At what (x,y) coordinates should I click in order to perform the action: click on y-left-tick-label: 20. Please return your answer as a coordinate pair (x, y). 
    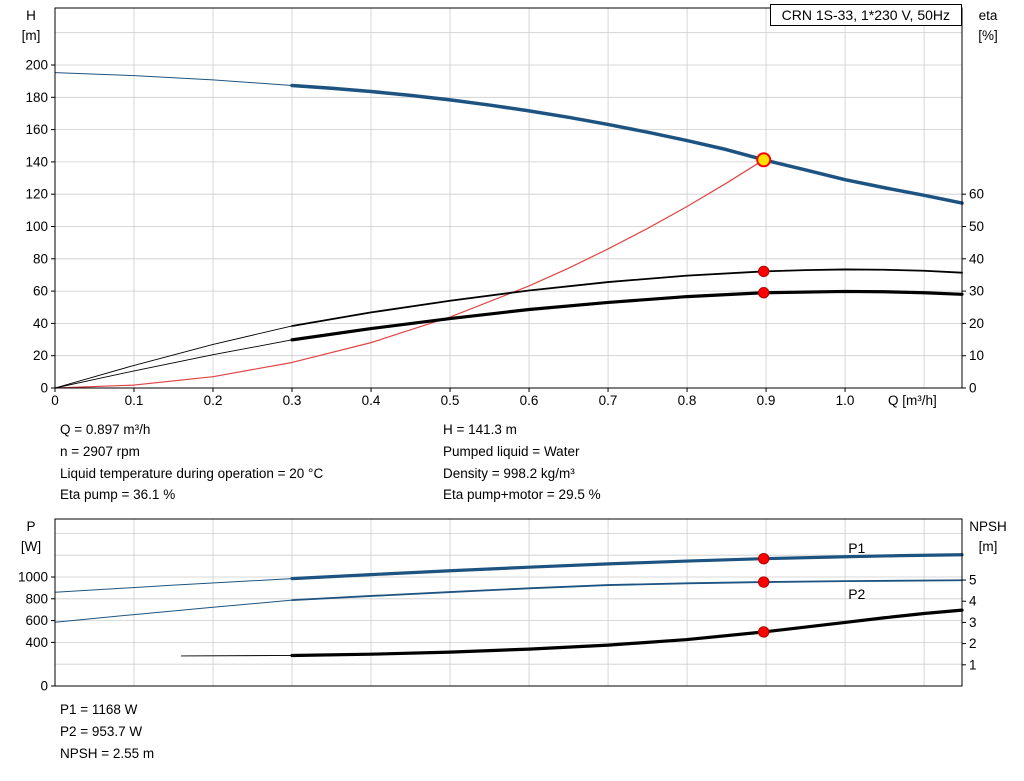
    Looking at the image, I should click on (40, 355).